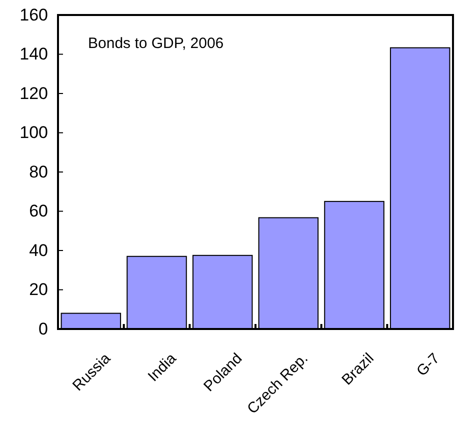 This screenshot has width=455, height=445. Describe the element at coordinates (156, 43) in the screenshot. I see `text: Bonds to GDP, 2006` at that location.